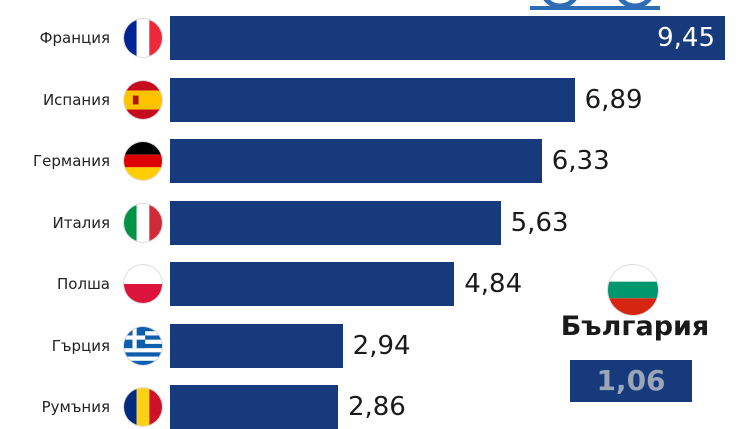 Image resolution: width=754 pixels, height=429 pixels. I want to click on value-label: 2,86, so click(376, 407).